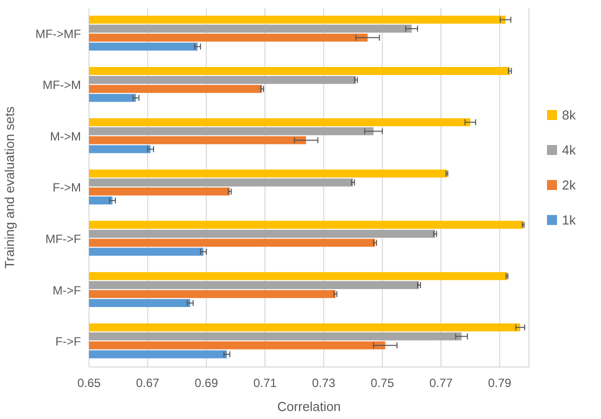 Image resolution: width=601 pixels, height=419 pixels. I want to click on x-tick-label: 0.75, so click(382, 383).